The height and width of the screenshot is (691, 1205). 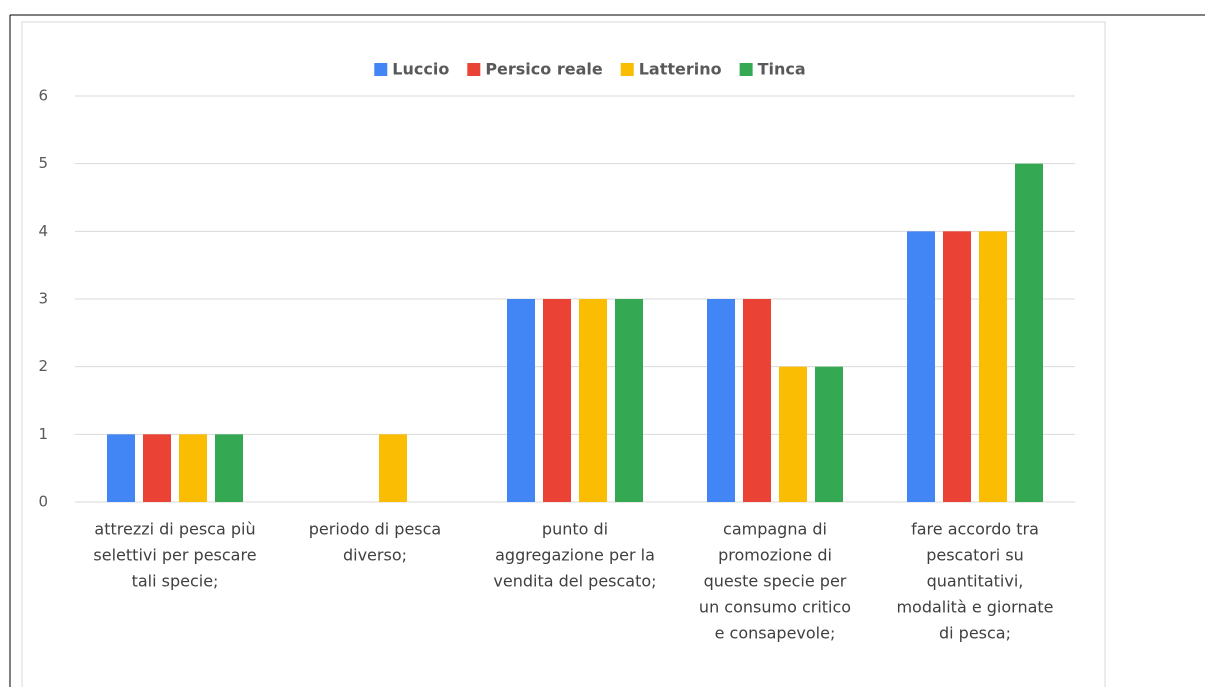 What do you see at coordinates (174, 555) in the screenshot?
I see `x-tick-label: selettivi per pescare` at bounding box center [174, 555].